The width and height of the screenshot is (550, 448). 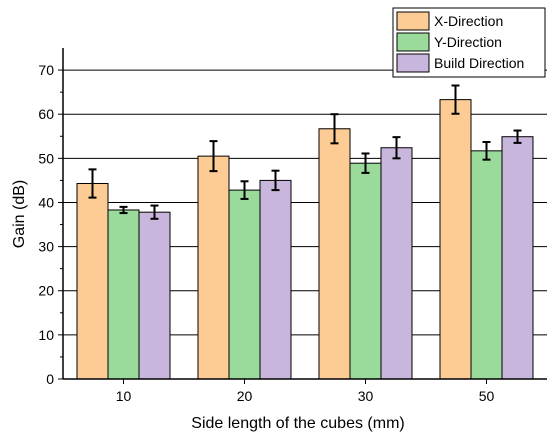 What do you see at coordinates (46, 158) in the screenshot?
I see `y-tick-label: 50` at bounding box center [46, 158].